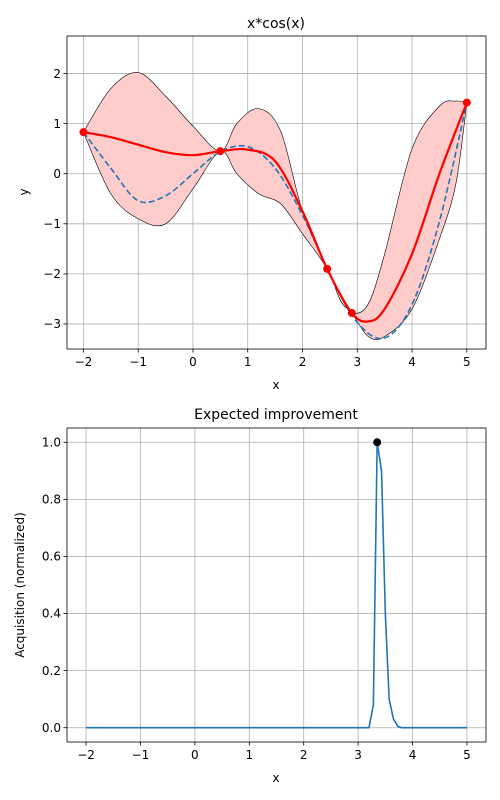  What do you see at coordinates (275, 385) in the screenshot?
I see `gp-fit-x-label: x` at bounding box center [275, 385].